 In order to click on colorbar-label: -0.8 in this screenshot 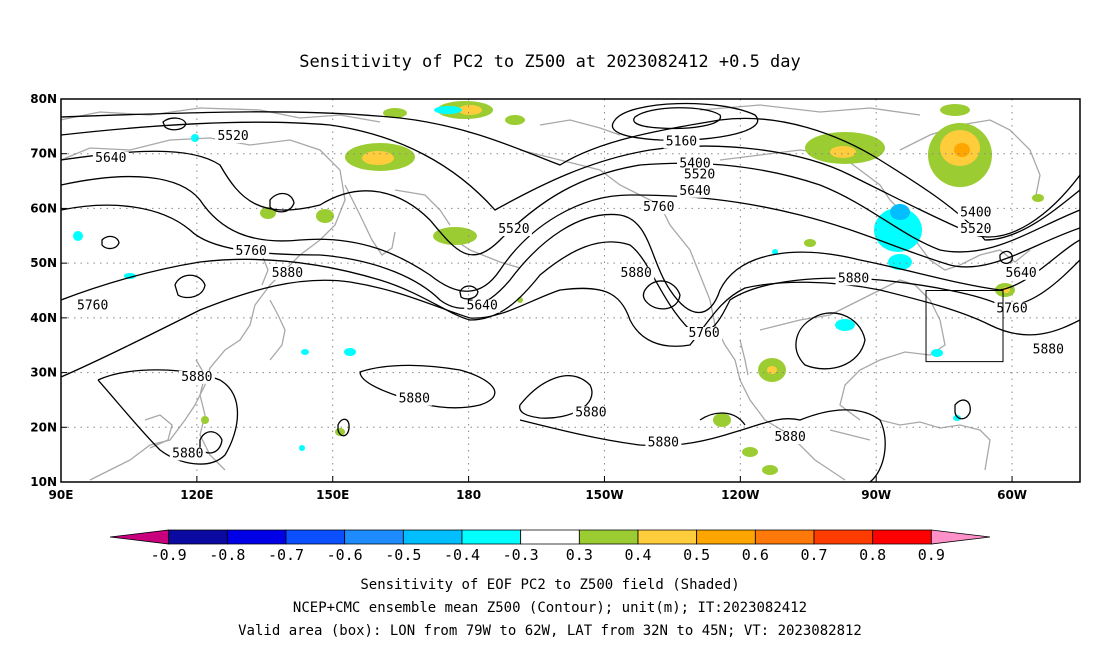, I will do `click(227, 555)`.